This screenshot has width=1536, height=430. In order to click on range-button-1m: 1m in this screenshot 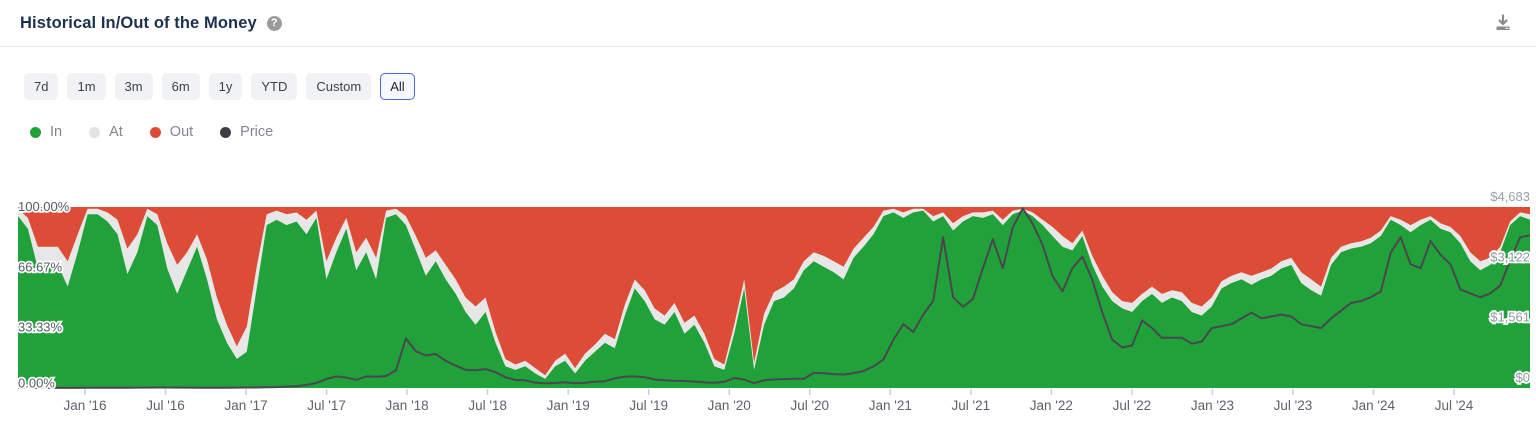, I will do `click(86, 86)`.